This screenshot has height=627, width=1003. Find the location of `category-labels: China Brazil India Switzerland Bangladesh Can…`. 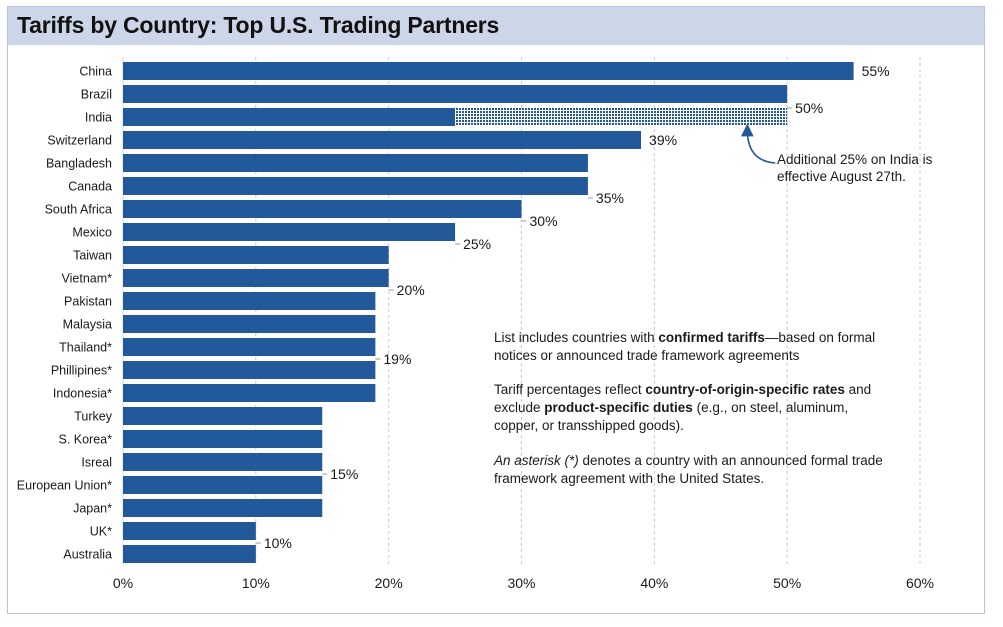

category-labels: China Brazil India Switzerland Bangladesh Can… is located at coordinates (65, 313).